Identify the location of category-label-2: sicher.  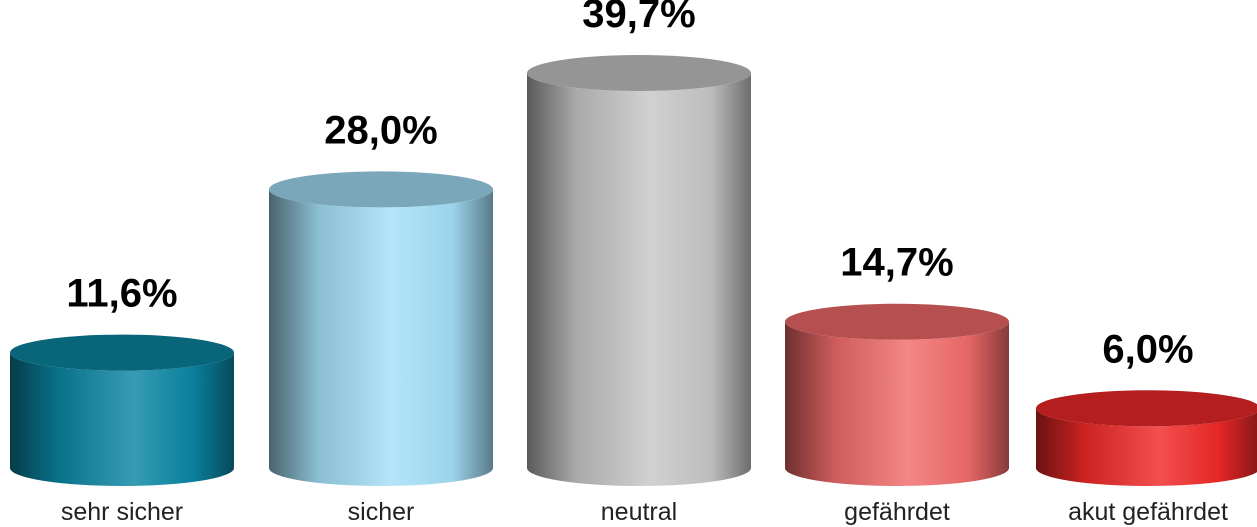
(381, 512).